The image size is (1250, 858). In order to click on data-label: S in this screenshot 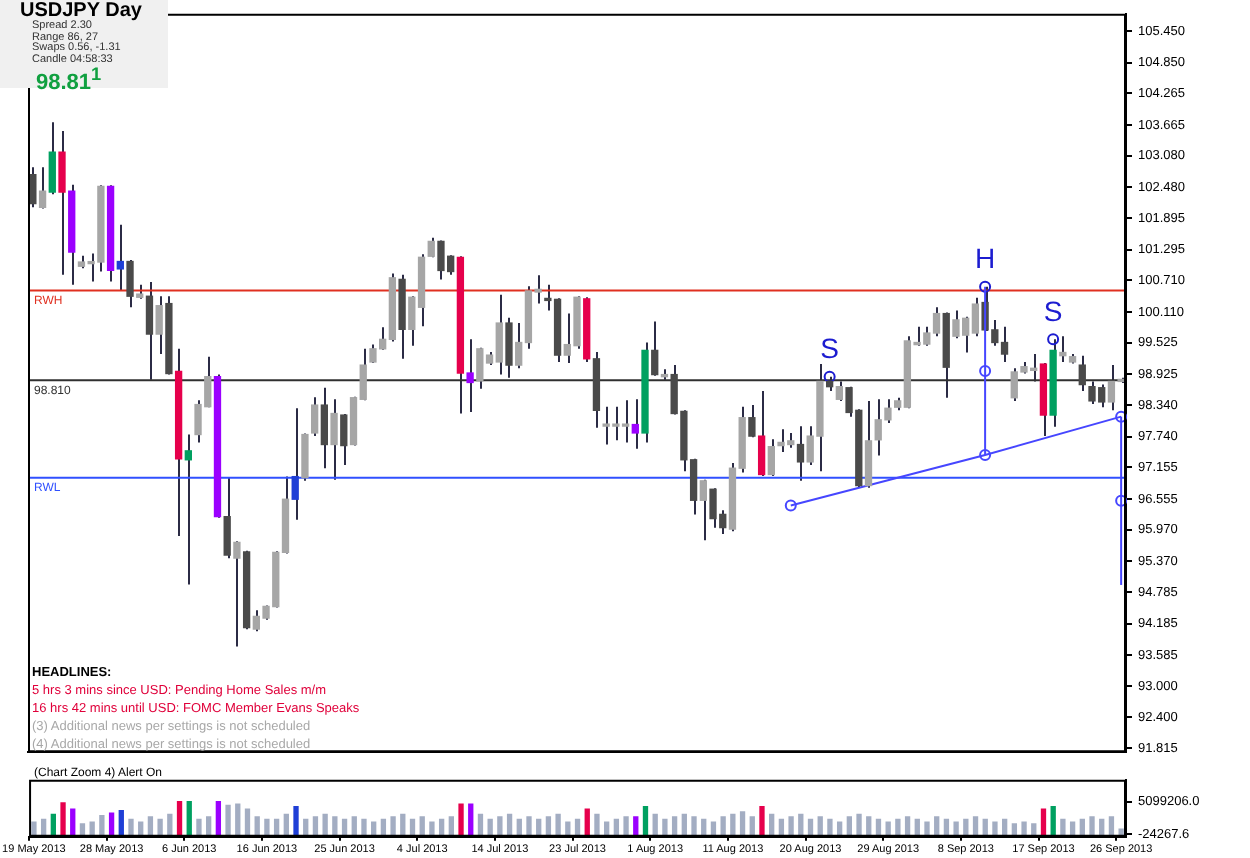, I will do `click(829, 348)`.